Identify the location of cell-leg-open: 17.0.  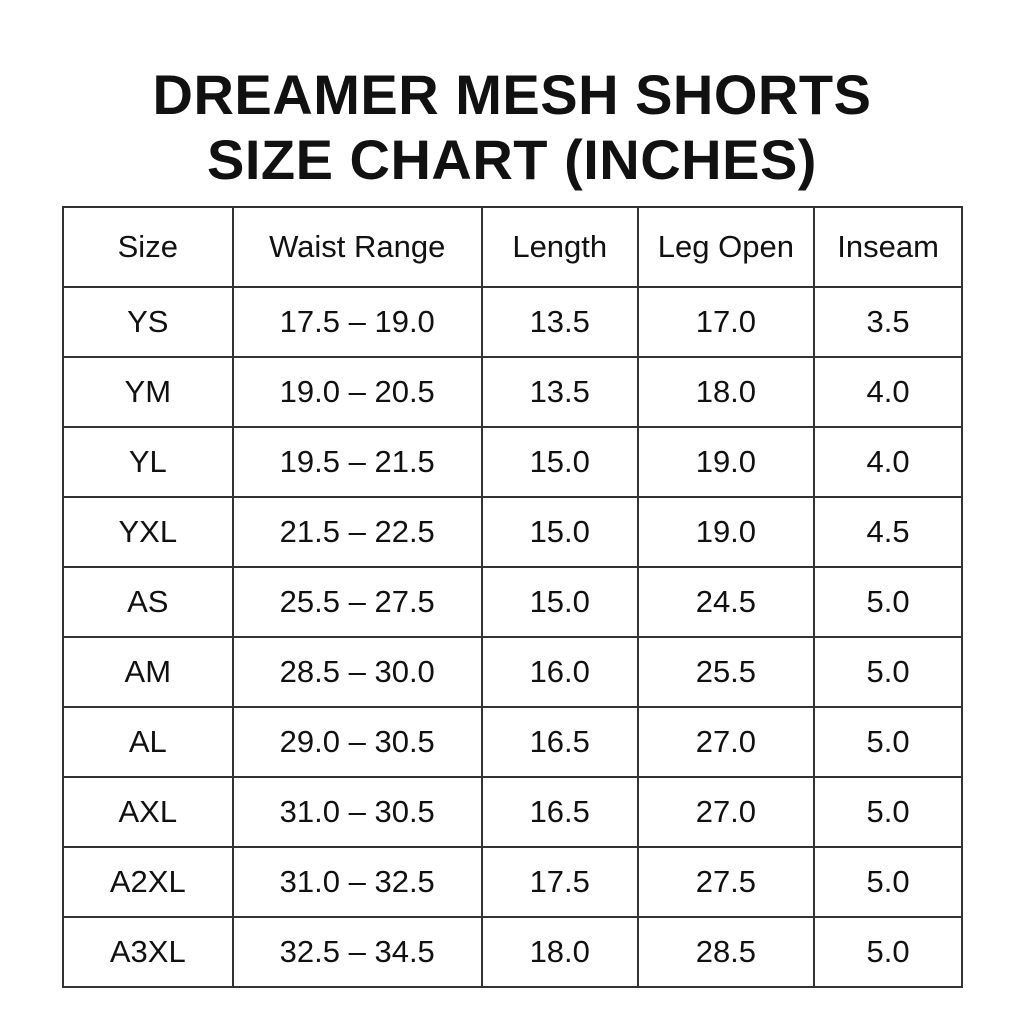
(726, 322).